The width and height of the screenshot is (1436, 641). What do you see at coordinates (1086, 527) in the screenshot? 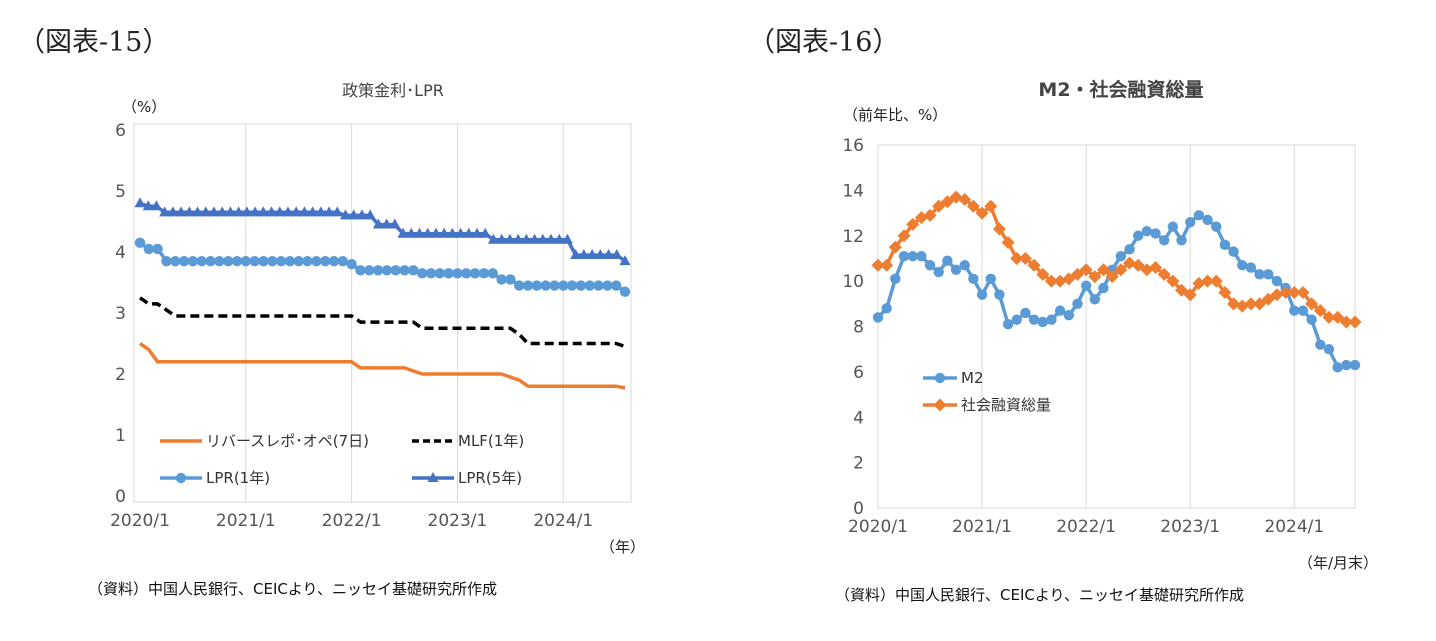
I see `chart2-x-tick-label: 2022/1` at bounding box center [1086, 527].